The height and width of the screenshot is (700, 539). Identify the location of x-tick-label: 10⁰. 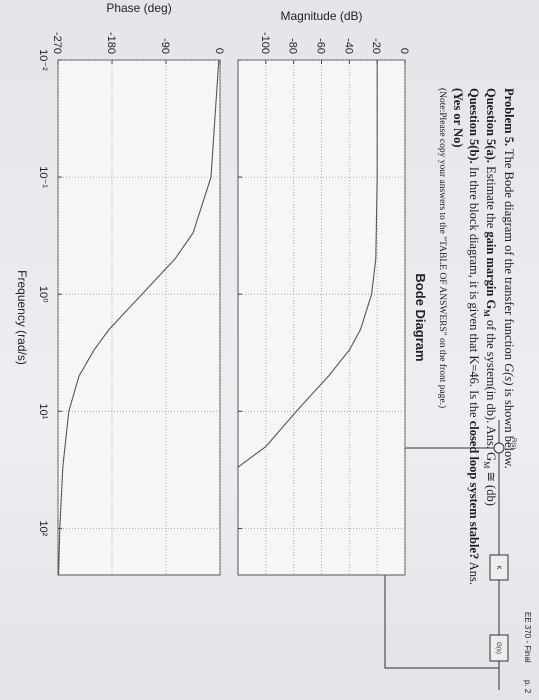
(43, 294).